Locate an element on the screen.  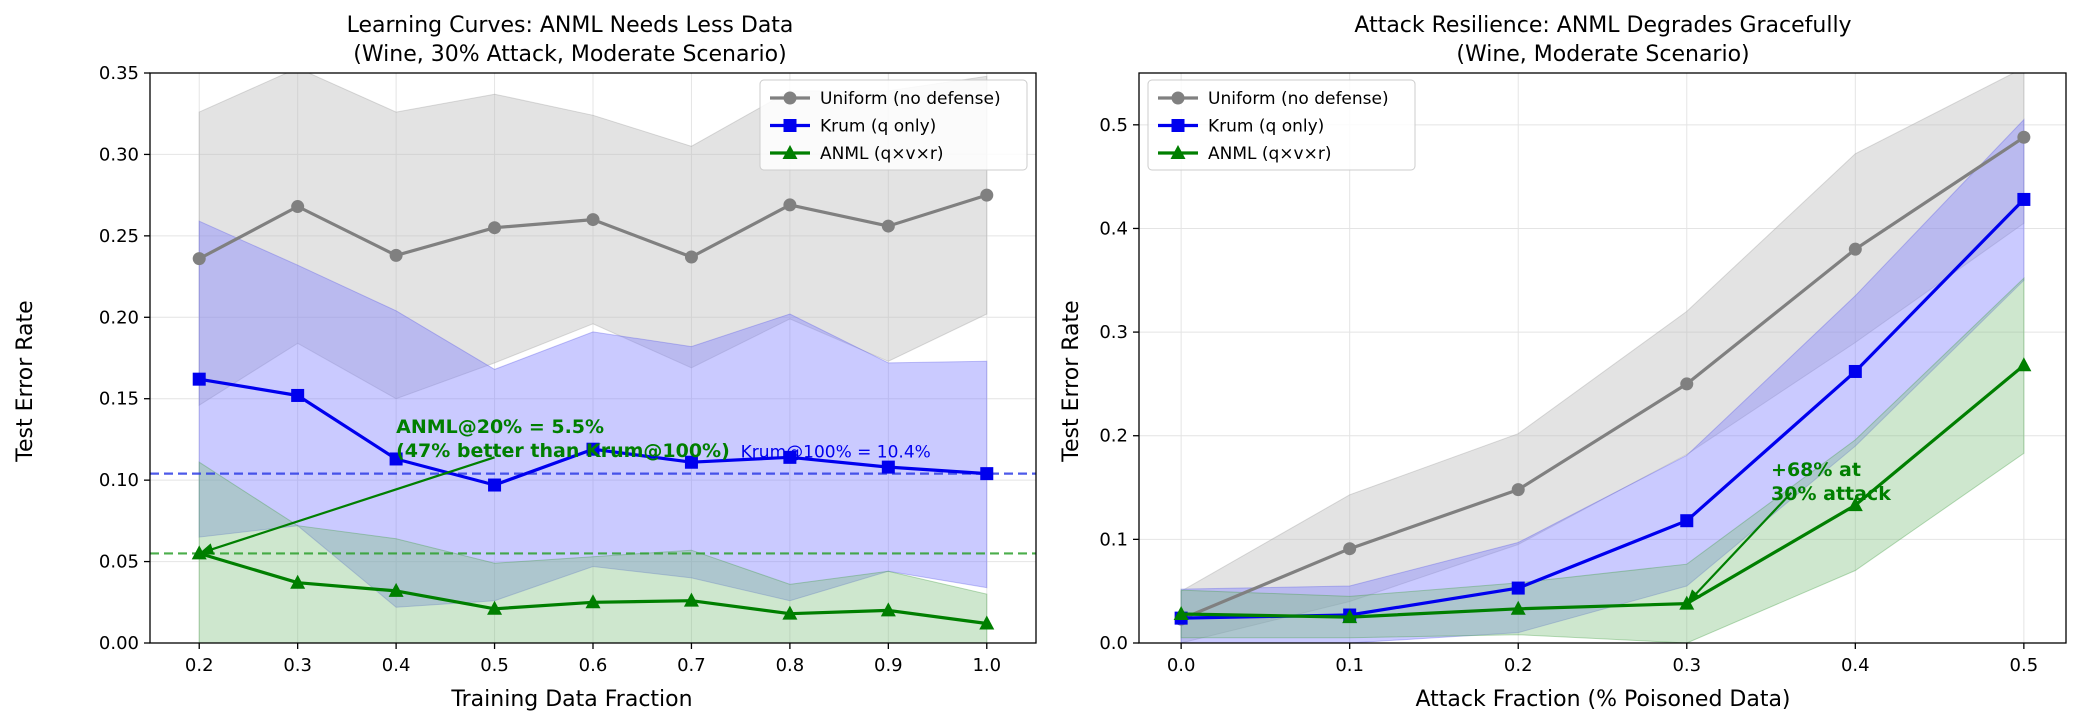
y-tick-label: 0.3 is located at coordinates (1113, 332).